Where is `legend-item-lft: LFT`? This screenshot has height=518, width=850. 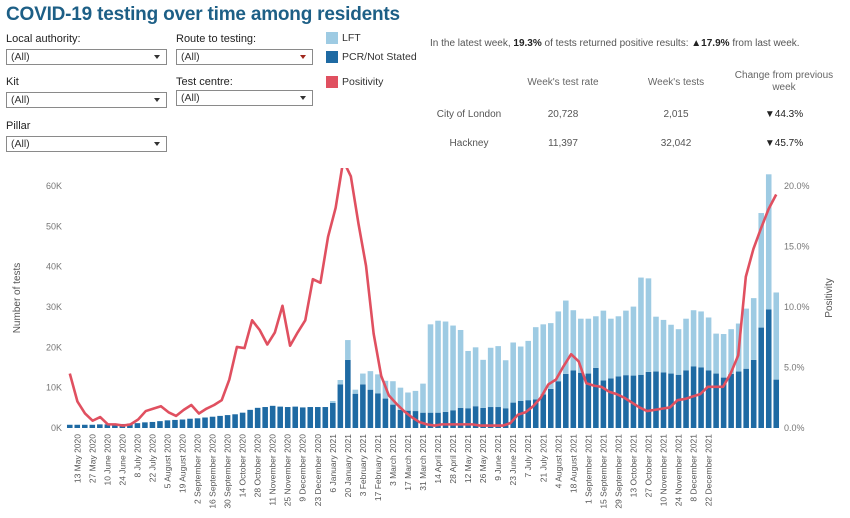
legend-item-lft: LFT is located at coordinates (343, 38).